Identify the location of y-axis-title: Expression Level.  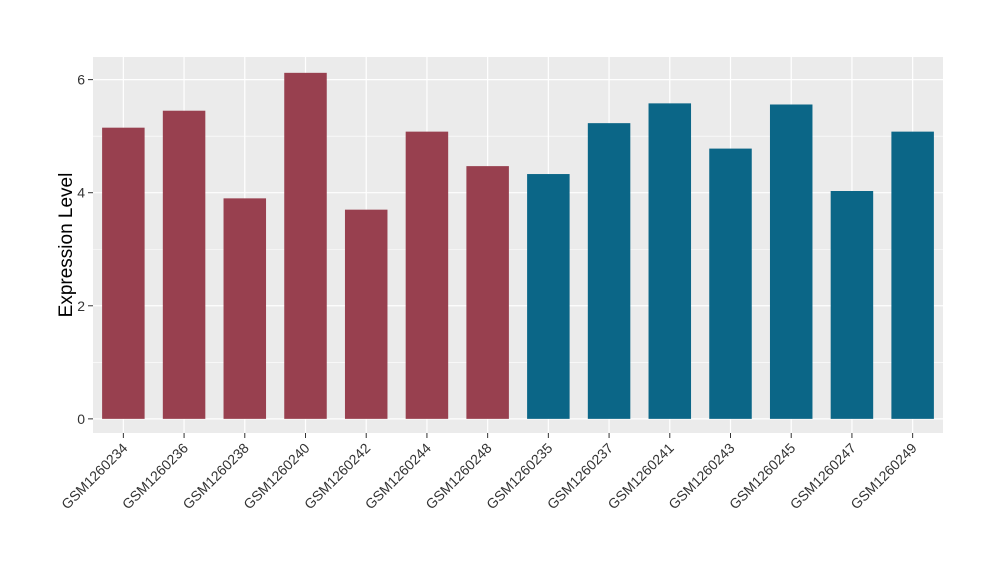
(66, 245).